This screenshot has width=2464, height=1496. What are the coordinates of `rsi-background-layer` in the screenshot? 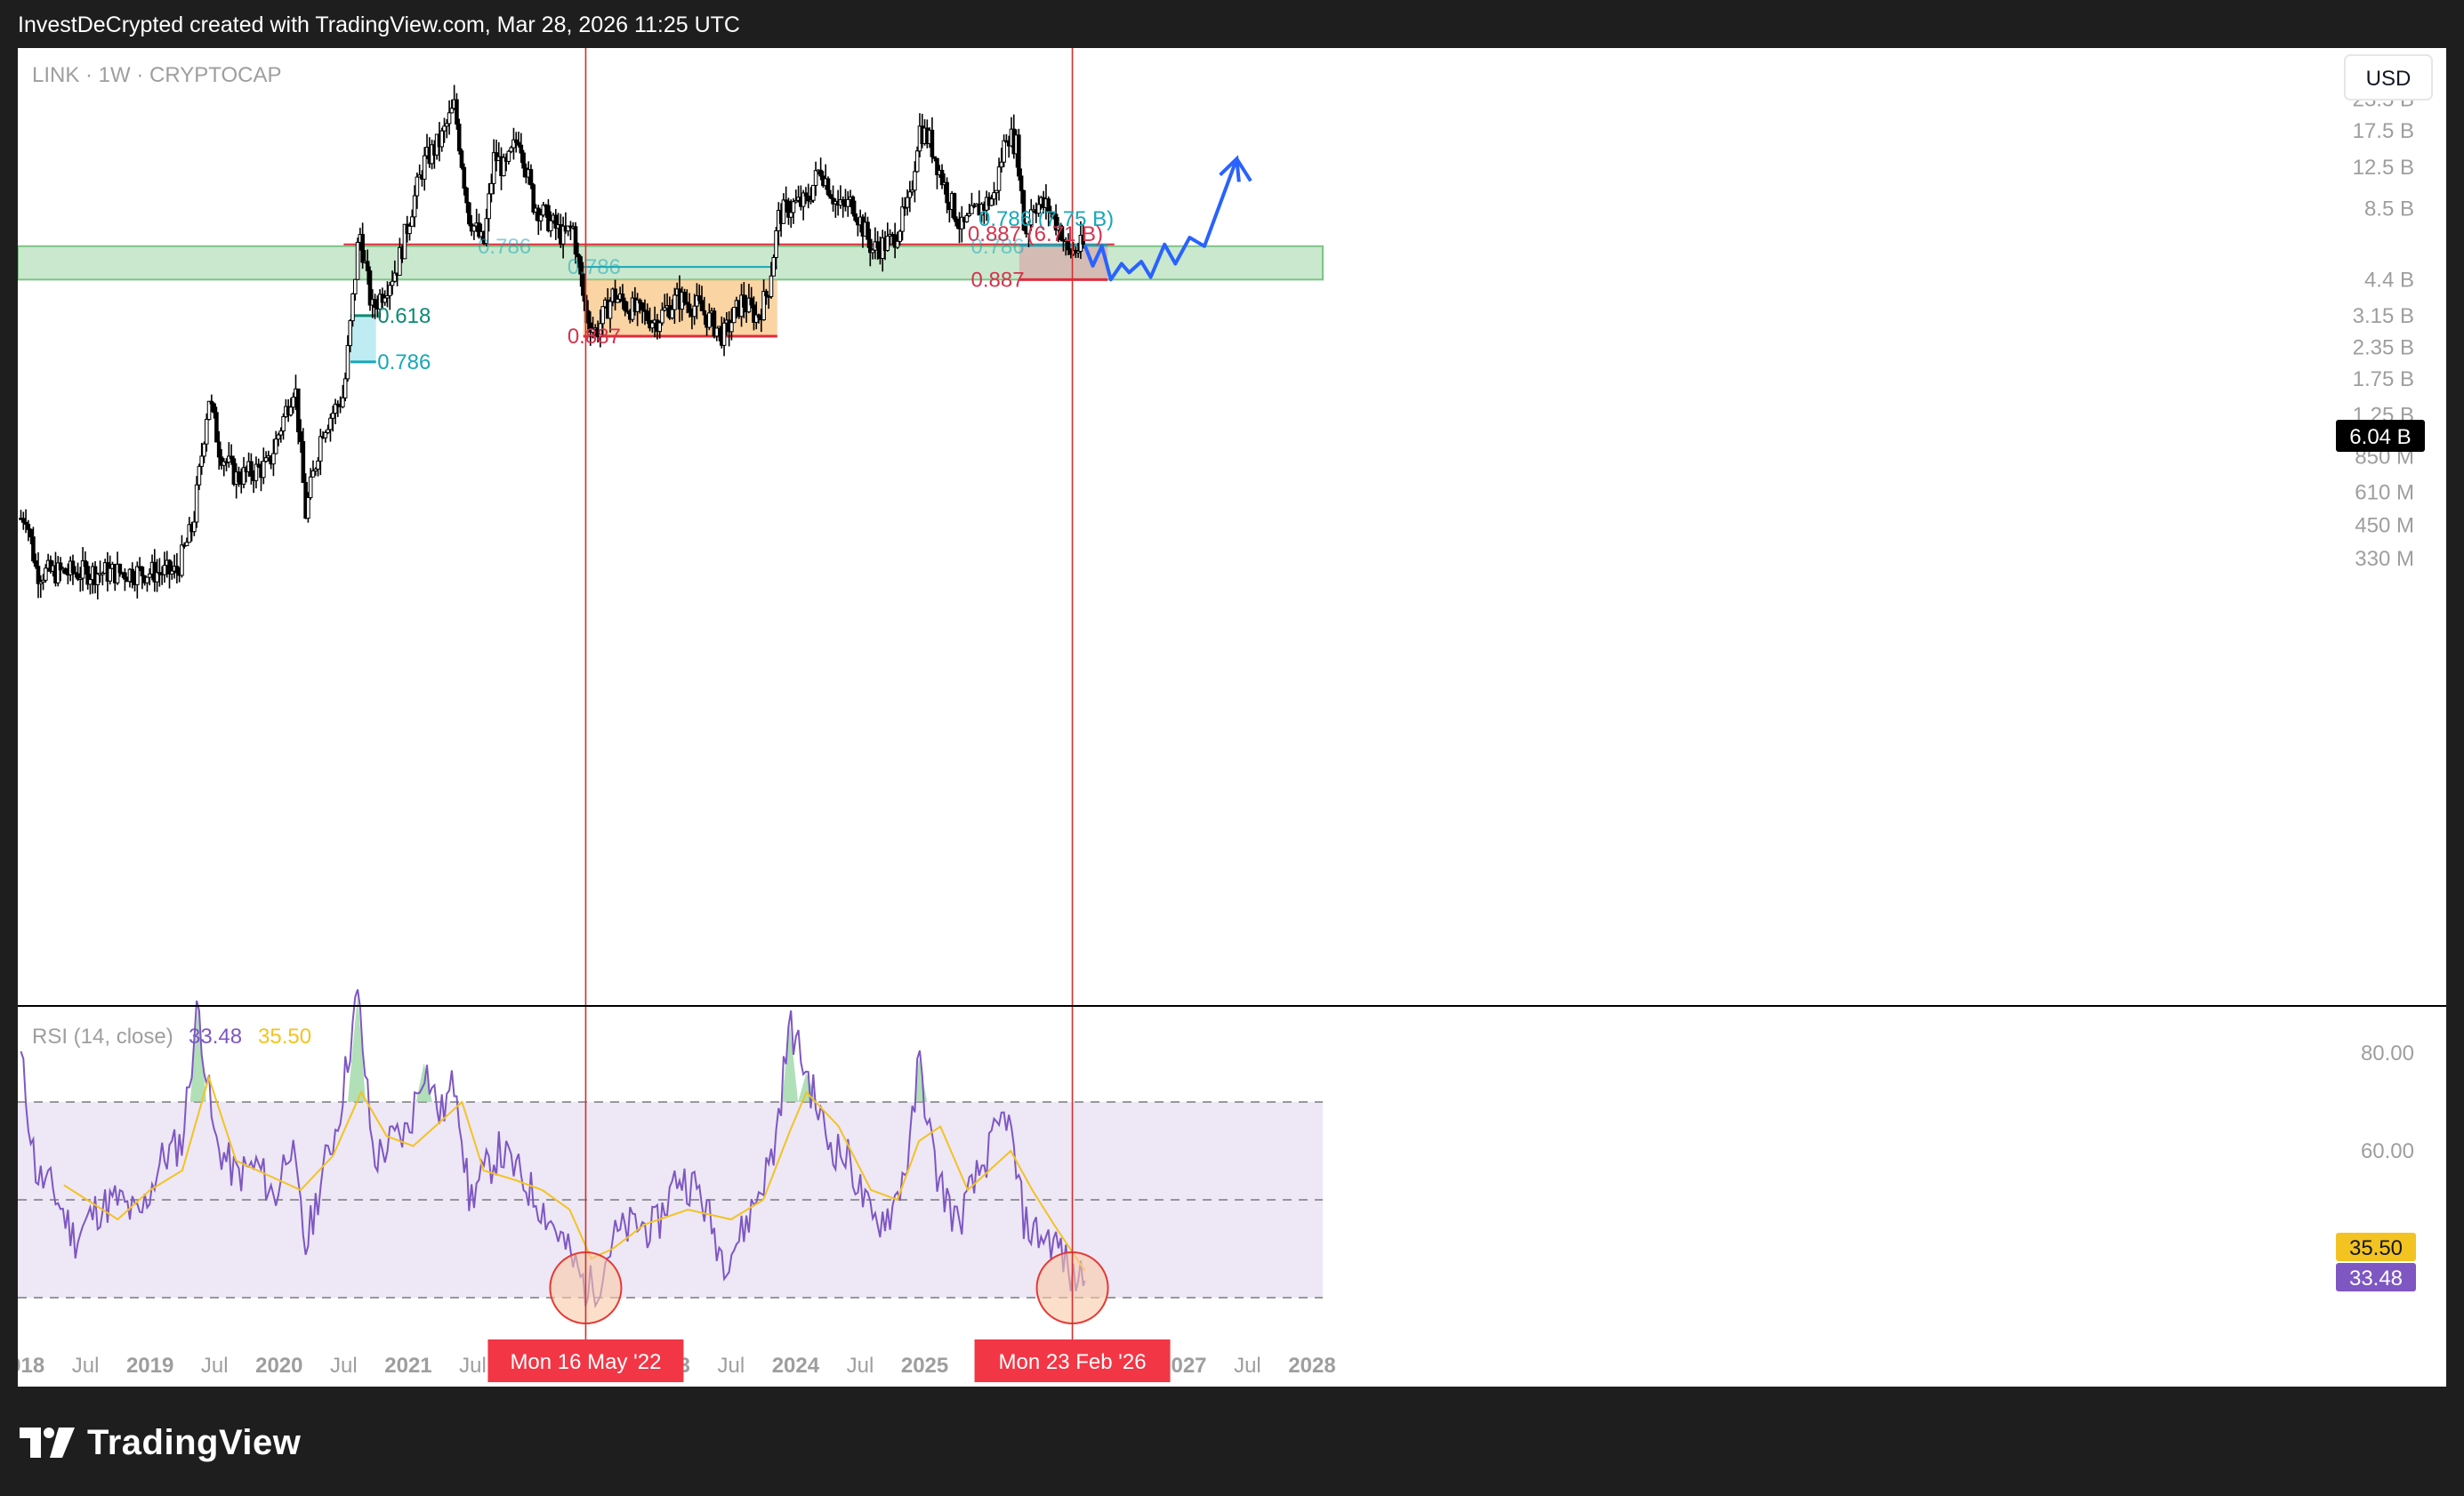 It's located at (670, 1146).